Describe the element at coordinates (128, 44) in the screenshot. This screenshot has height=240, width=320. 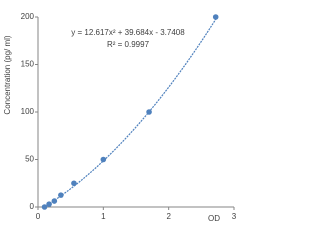
I see `r-squared: R² = 0.9997` at that location.